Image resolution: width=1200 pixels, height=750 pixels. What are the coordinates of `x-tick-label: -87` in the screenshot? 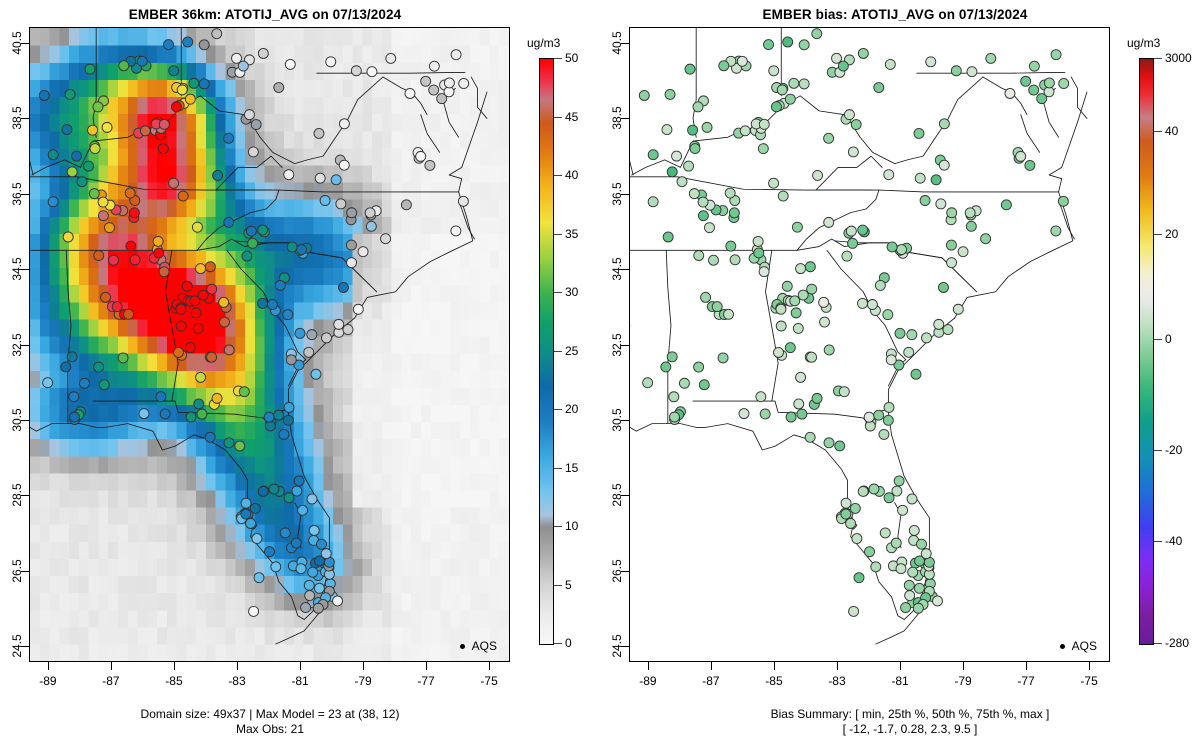 It's located at (111, 681).